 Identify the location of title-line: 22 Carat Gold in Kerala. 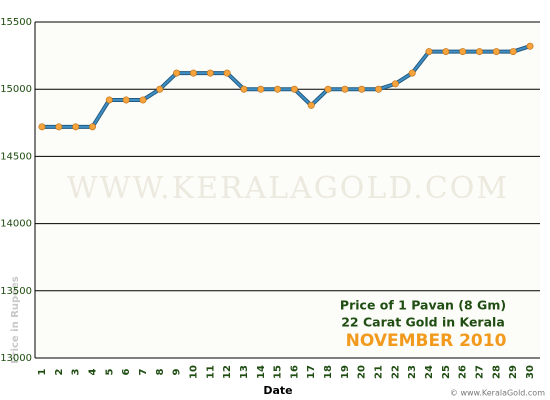
(423, 322).